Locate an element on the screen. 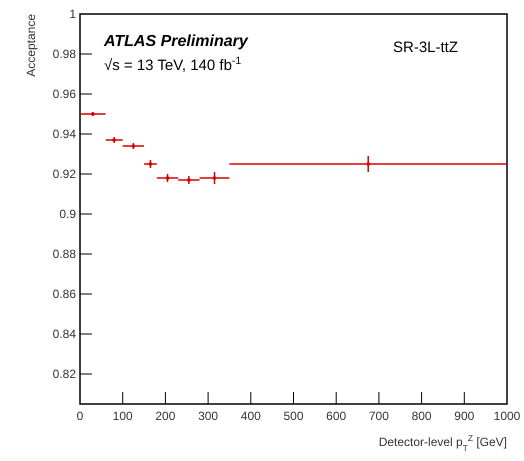 The width and height of the screenshot is (524, 461). y-tick-label: 0.86 is located at coordinates (64, 294).